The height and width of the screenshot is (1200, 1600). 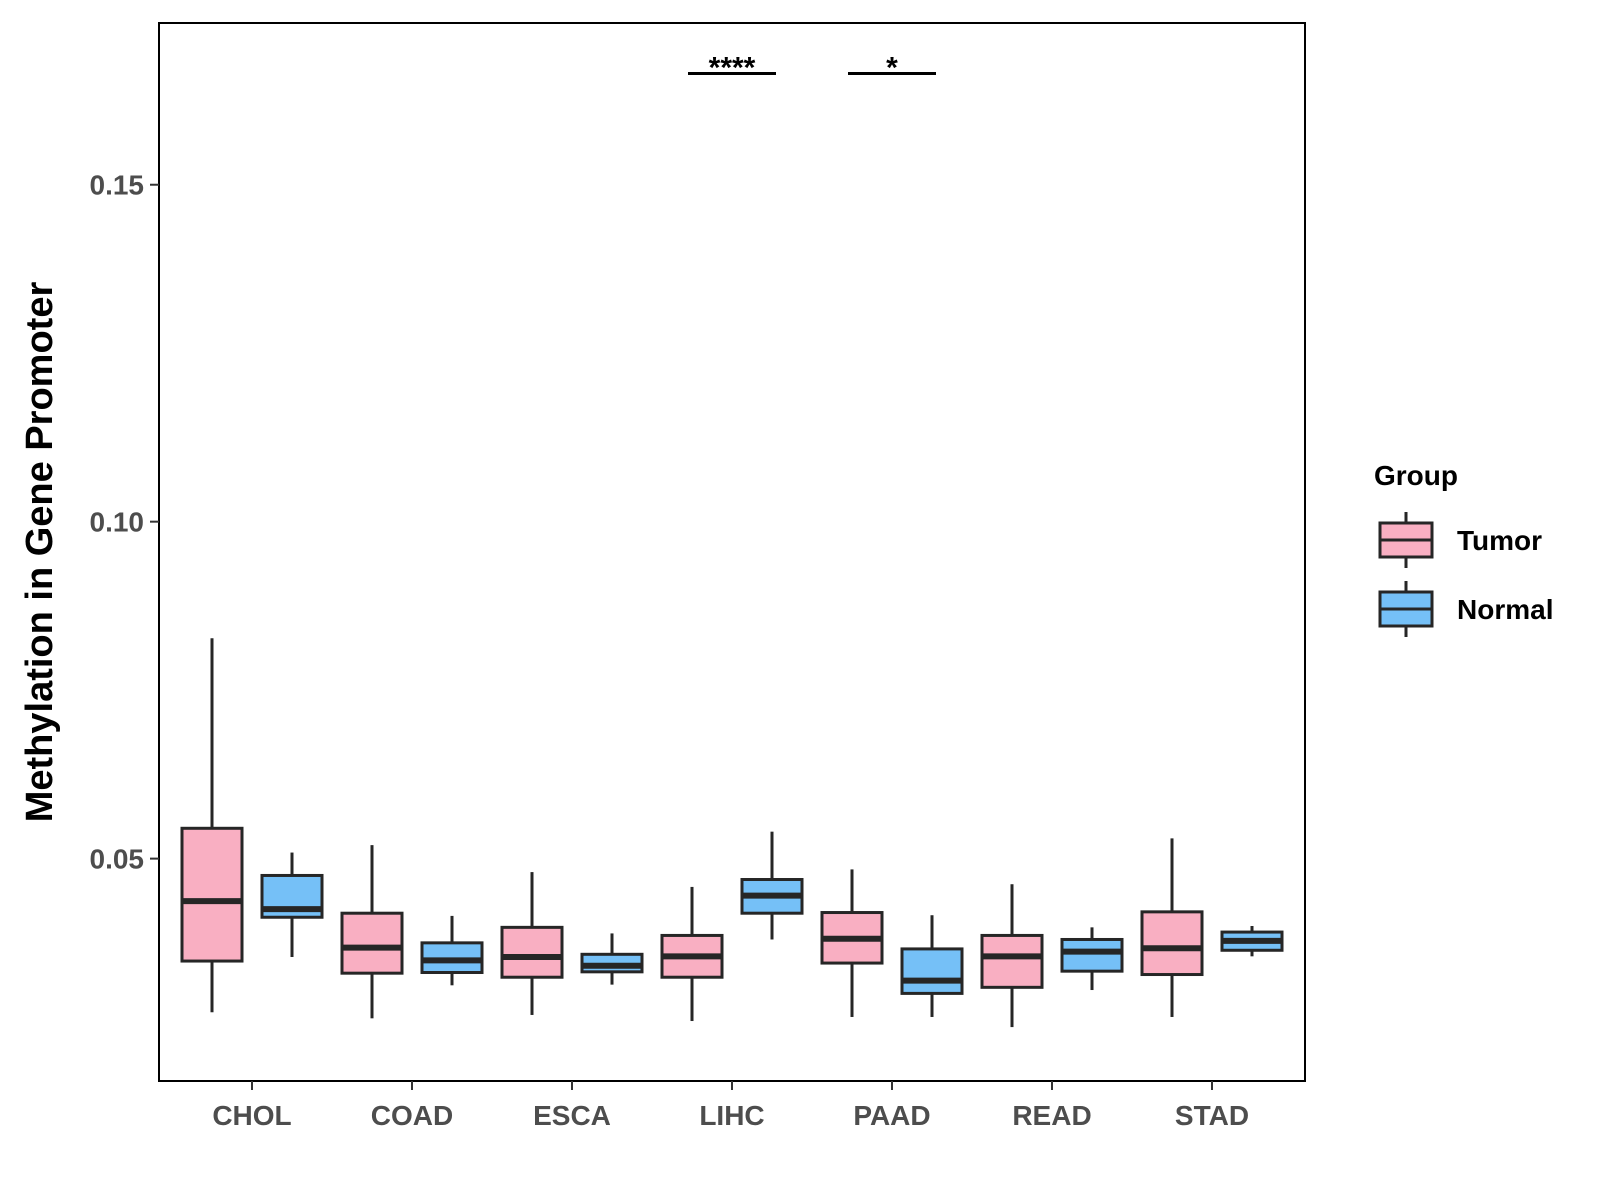 What do you see at coordinates (117, 859) in the screenshot?
I see `y-tick-label: 0.05` at bounding box center [117, 859].